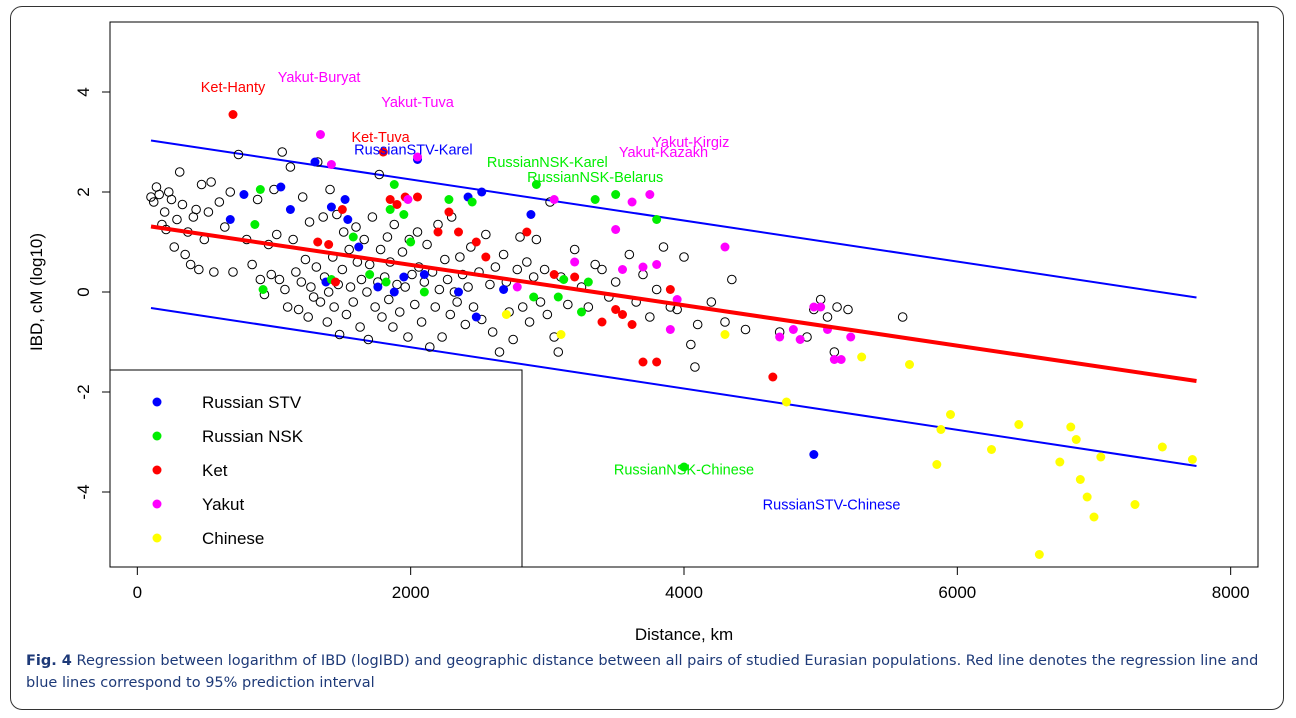 The width and height of the screenshot is (1296, 718). Describe the element at coordinates (253, 436) in the screenshot. I see `legend-label: Russian NSK` at that location.